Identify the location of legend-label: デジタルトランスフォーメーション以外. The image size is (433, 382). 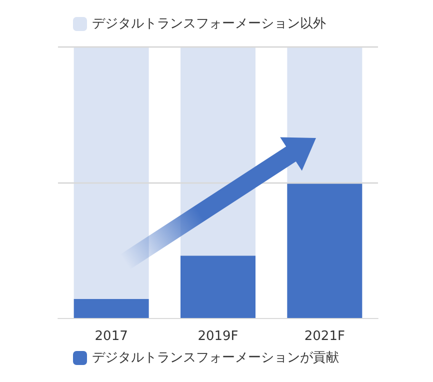
(209, 24).